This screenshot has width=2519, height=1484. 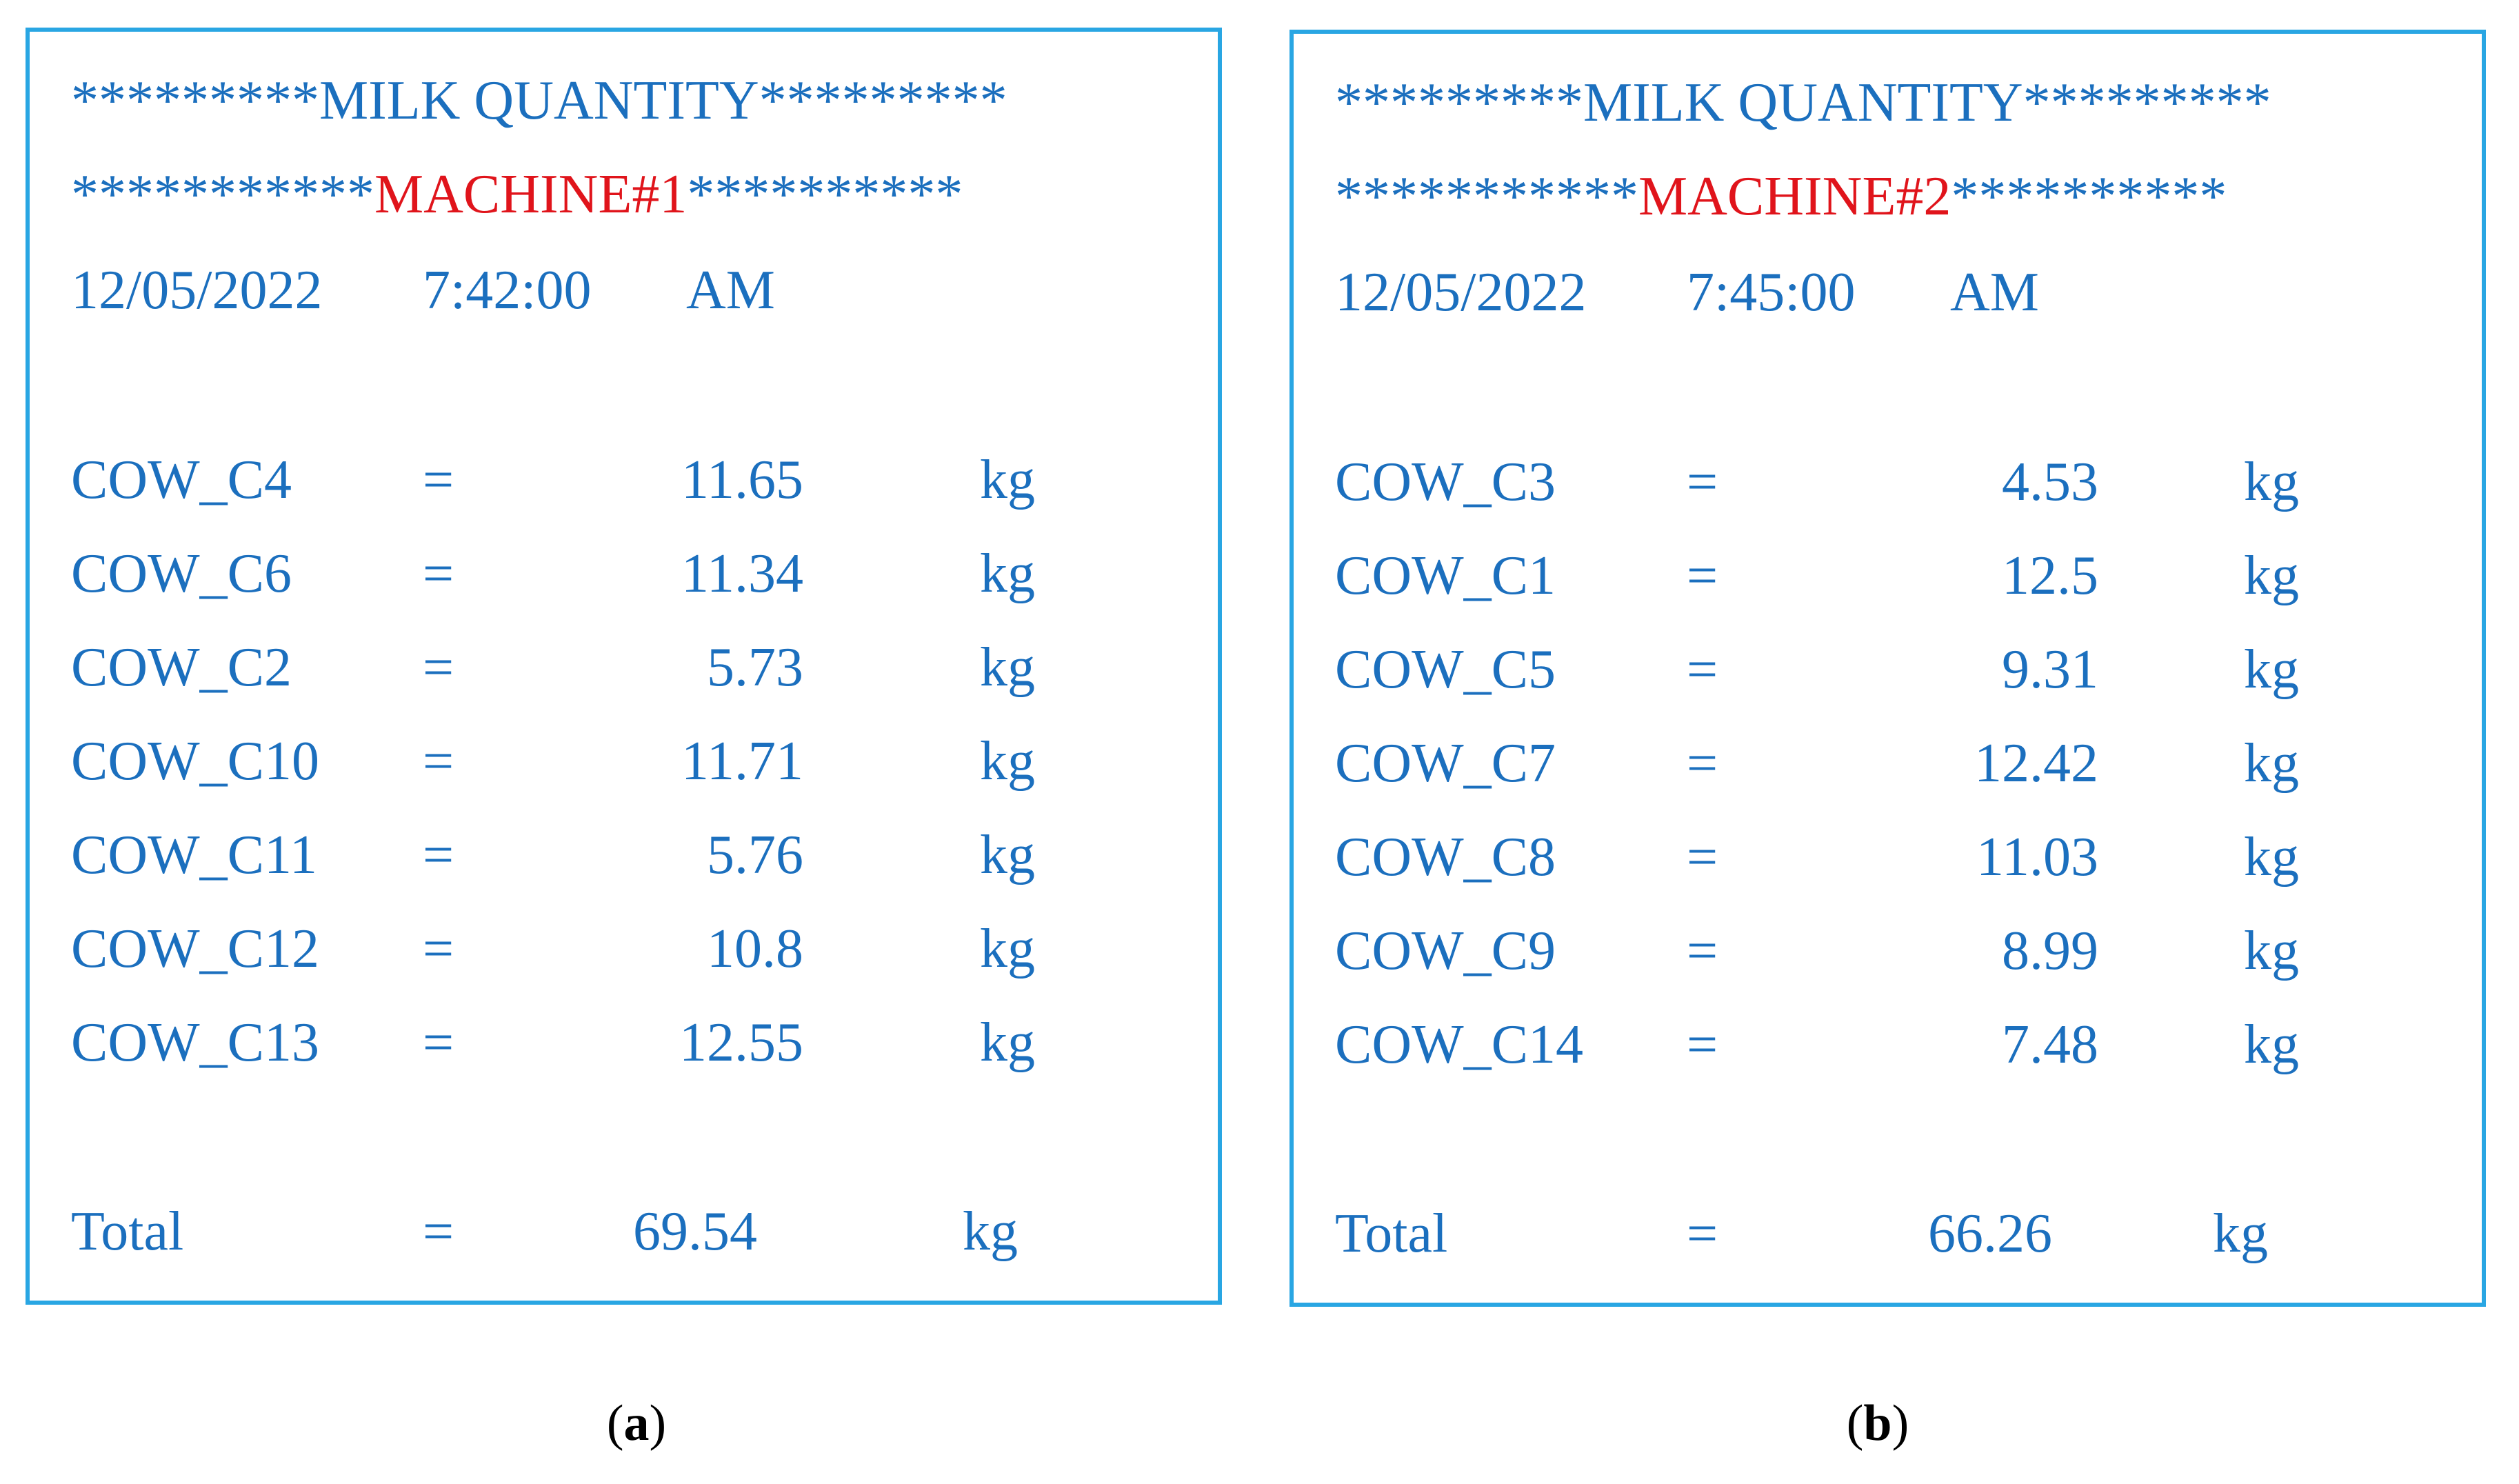 What do you see at coordinates (2037, 857) in the screenshot?
I see `milk-value: 11.03` at bounding box center [2037, 857].